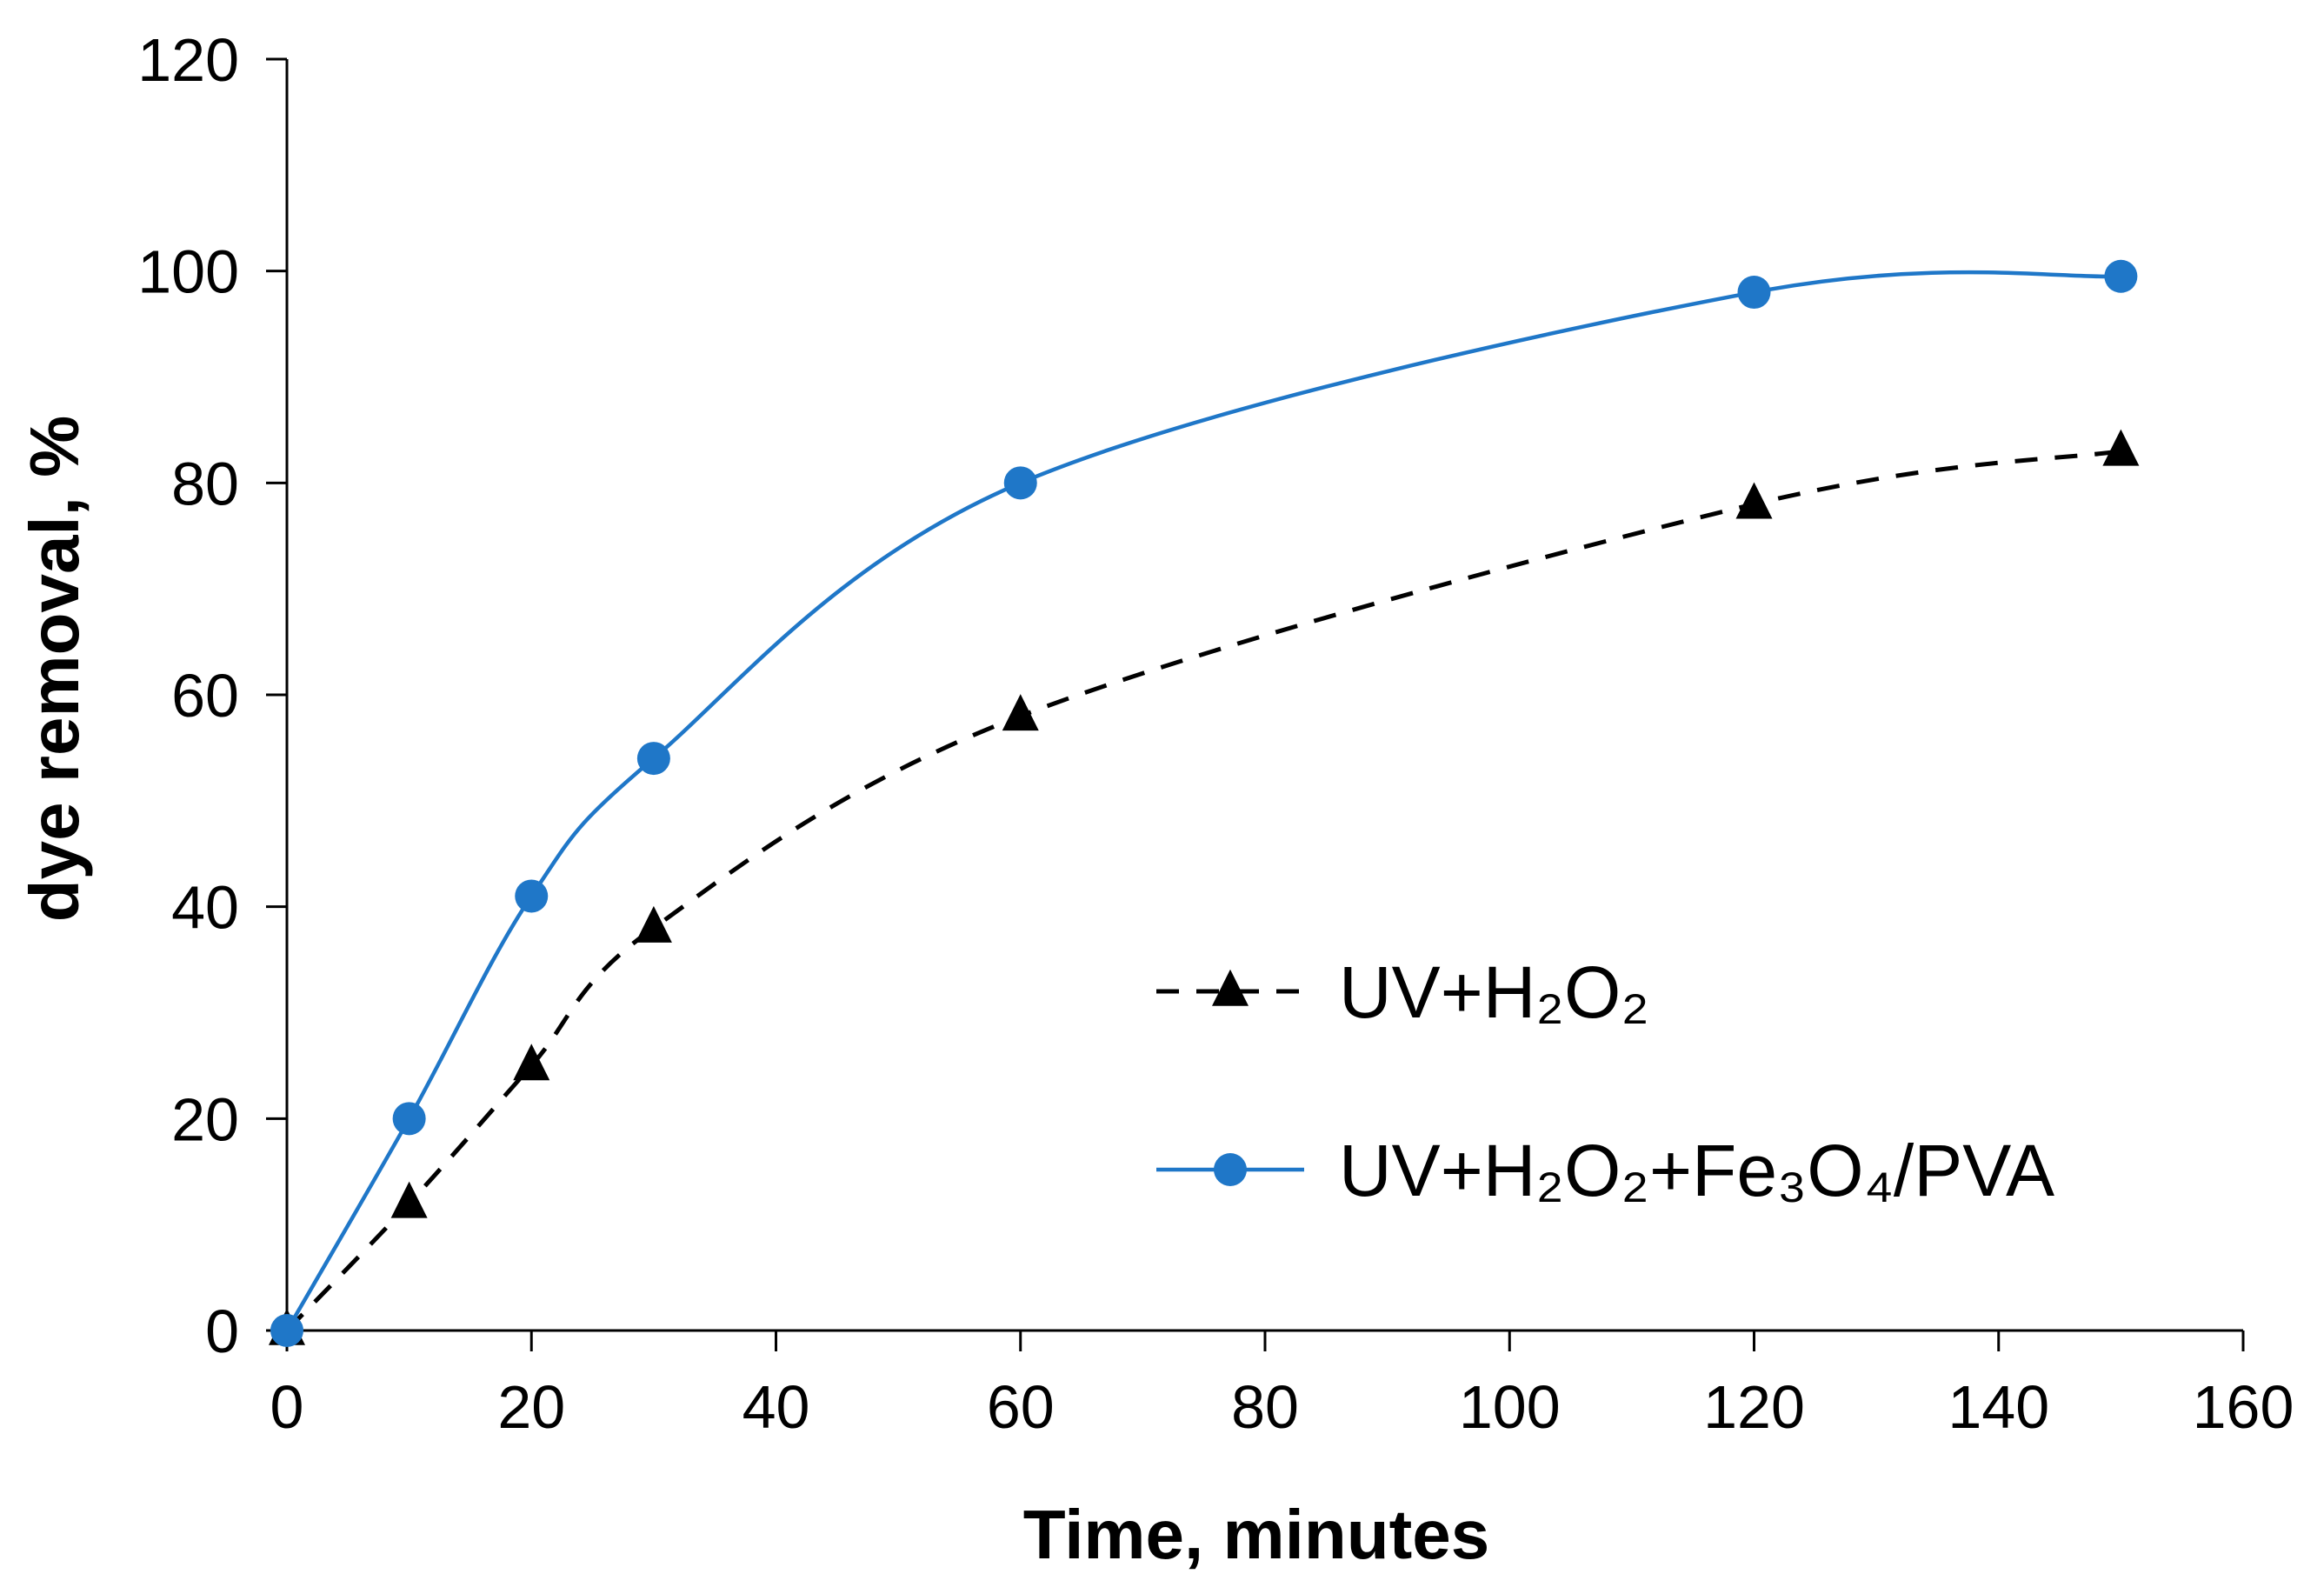  Describe the element at coordinates (1230, 987) in the screenshot. I see `legend-triangle-marker` at that location.